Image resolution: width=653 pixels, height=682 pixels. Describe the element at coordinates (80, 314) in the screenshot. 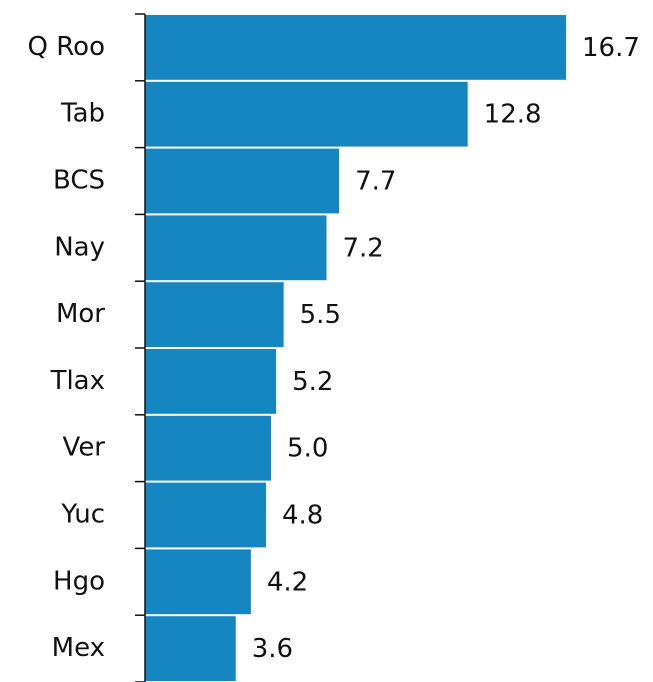

I see `category-label: Mor` at that location.